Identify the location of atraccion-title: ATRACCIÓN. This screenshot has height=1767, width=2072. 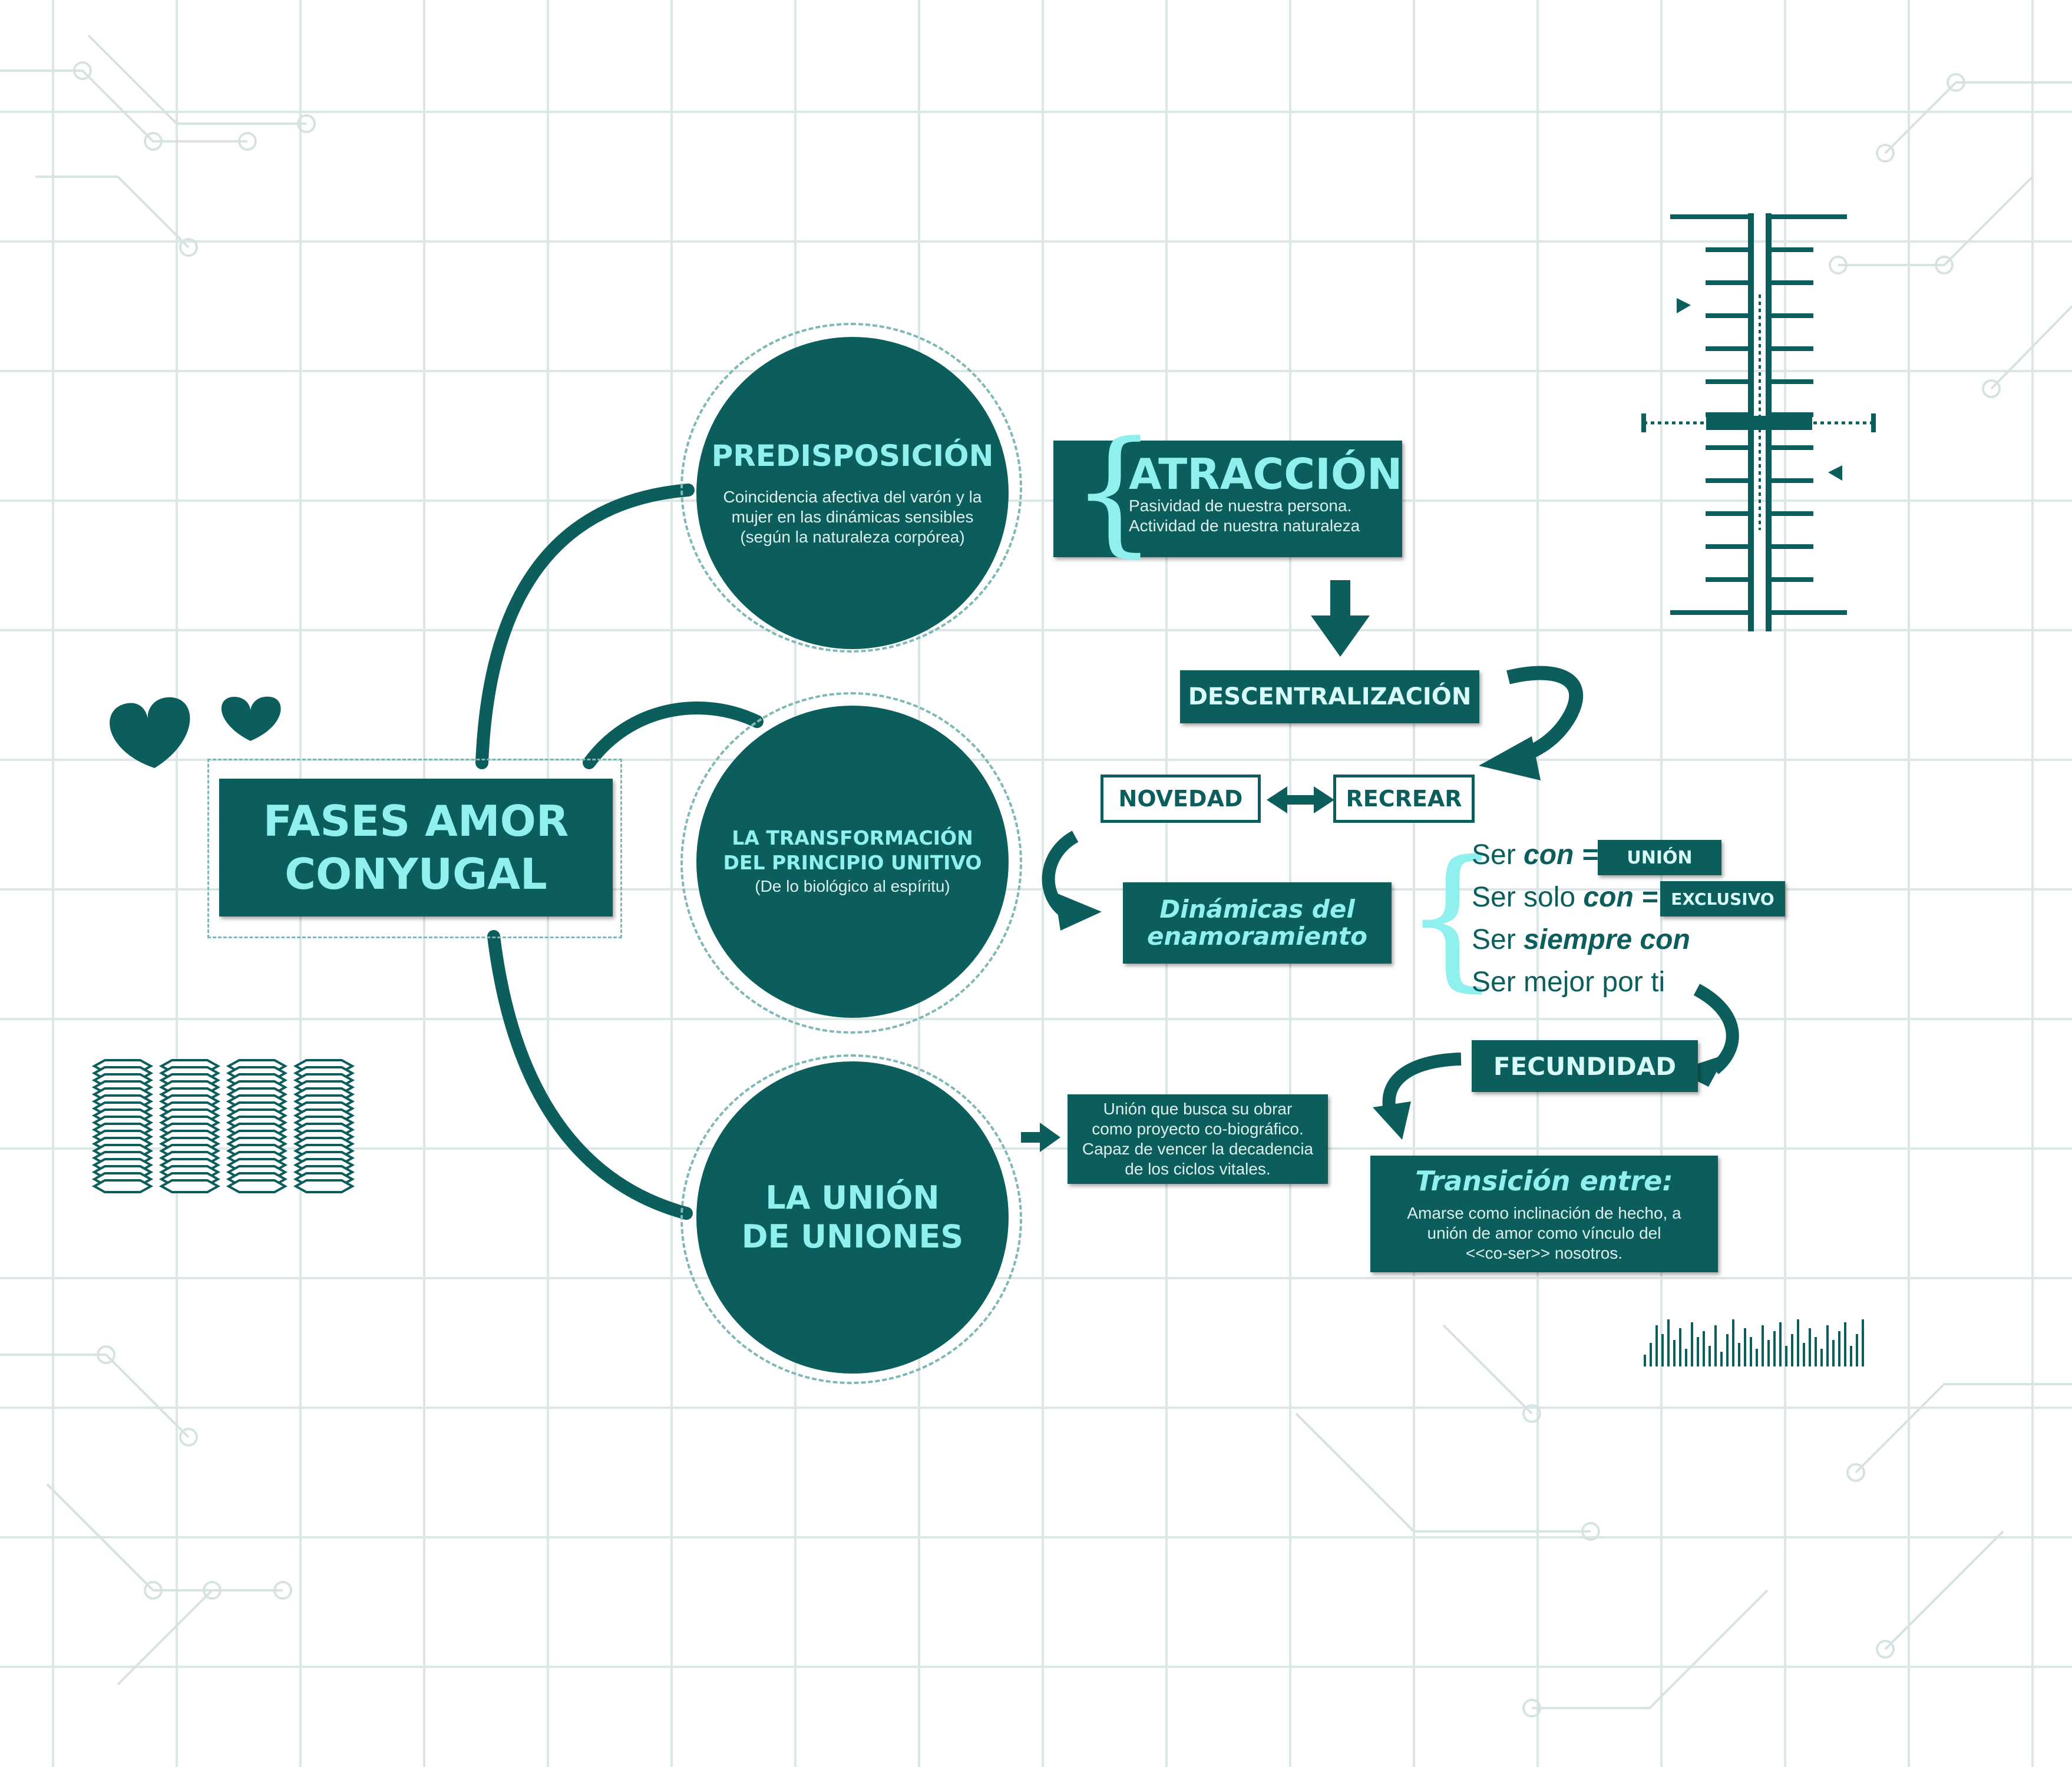
(1266, 474).